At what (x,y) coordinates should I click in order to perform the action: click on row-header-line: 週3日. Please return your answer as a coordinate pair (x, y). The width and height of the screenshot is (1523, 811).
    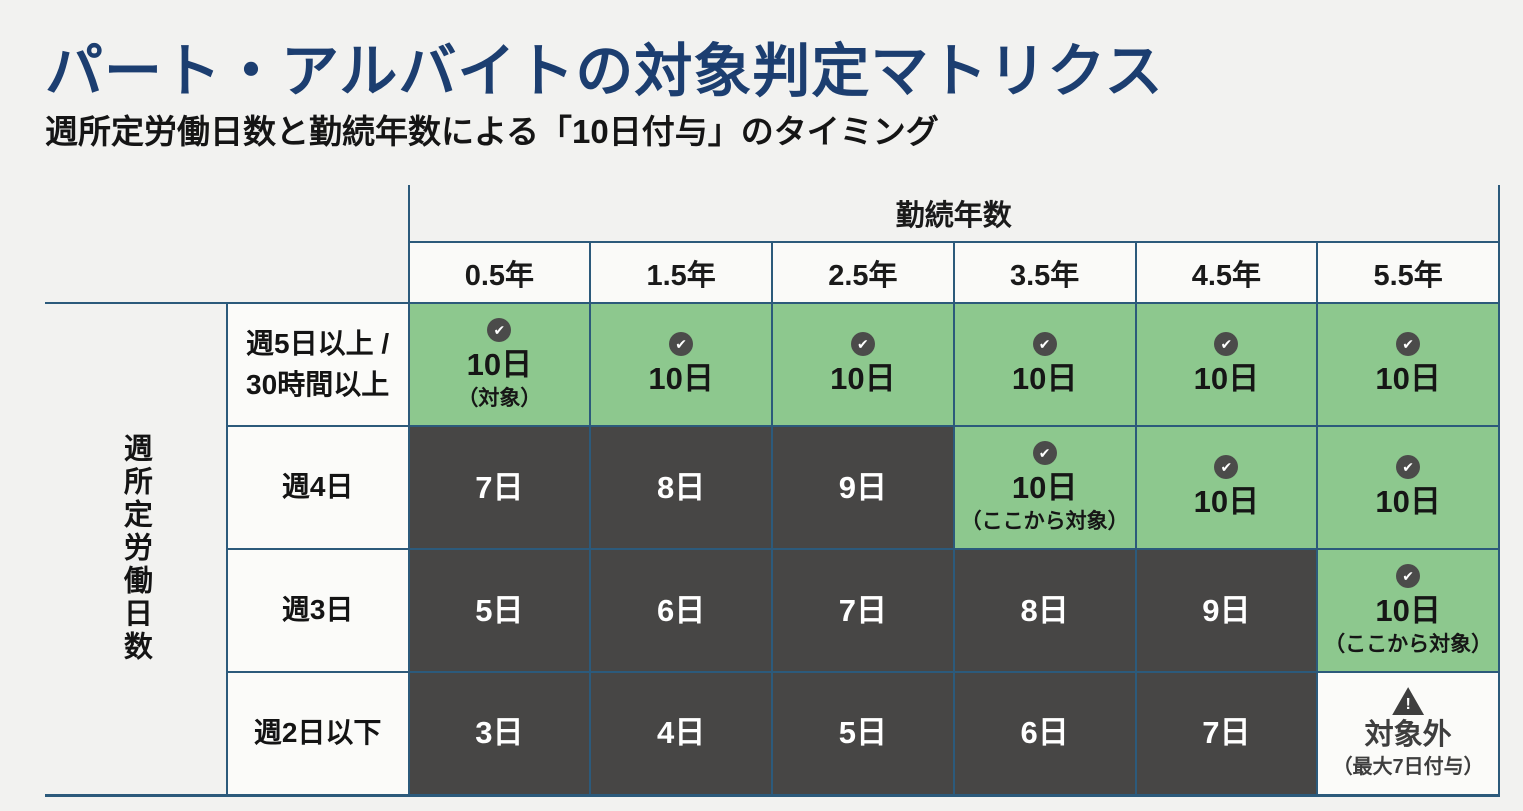
    Looking at the image, I should click on (317, 610).